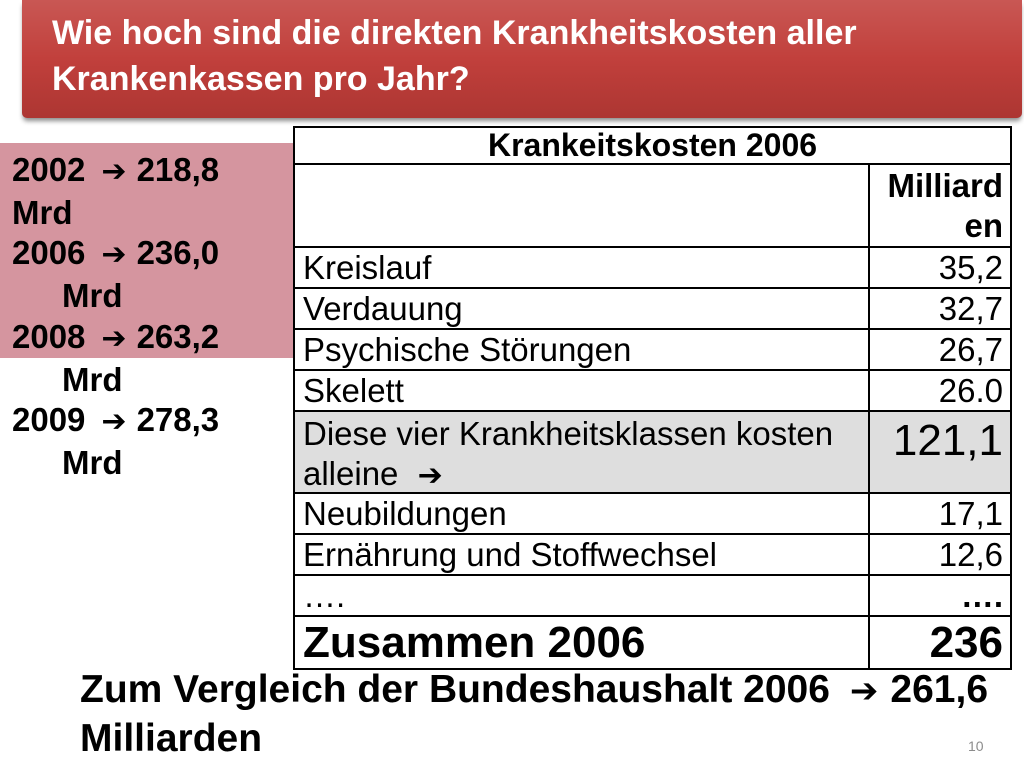  What do you see at coordinates (652, 268) in the screenshot?
I see `table-row: Kreislauf 35,2` at bounding box center [652, 268].